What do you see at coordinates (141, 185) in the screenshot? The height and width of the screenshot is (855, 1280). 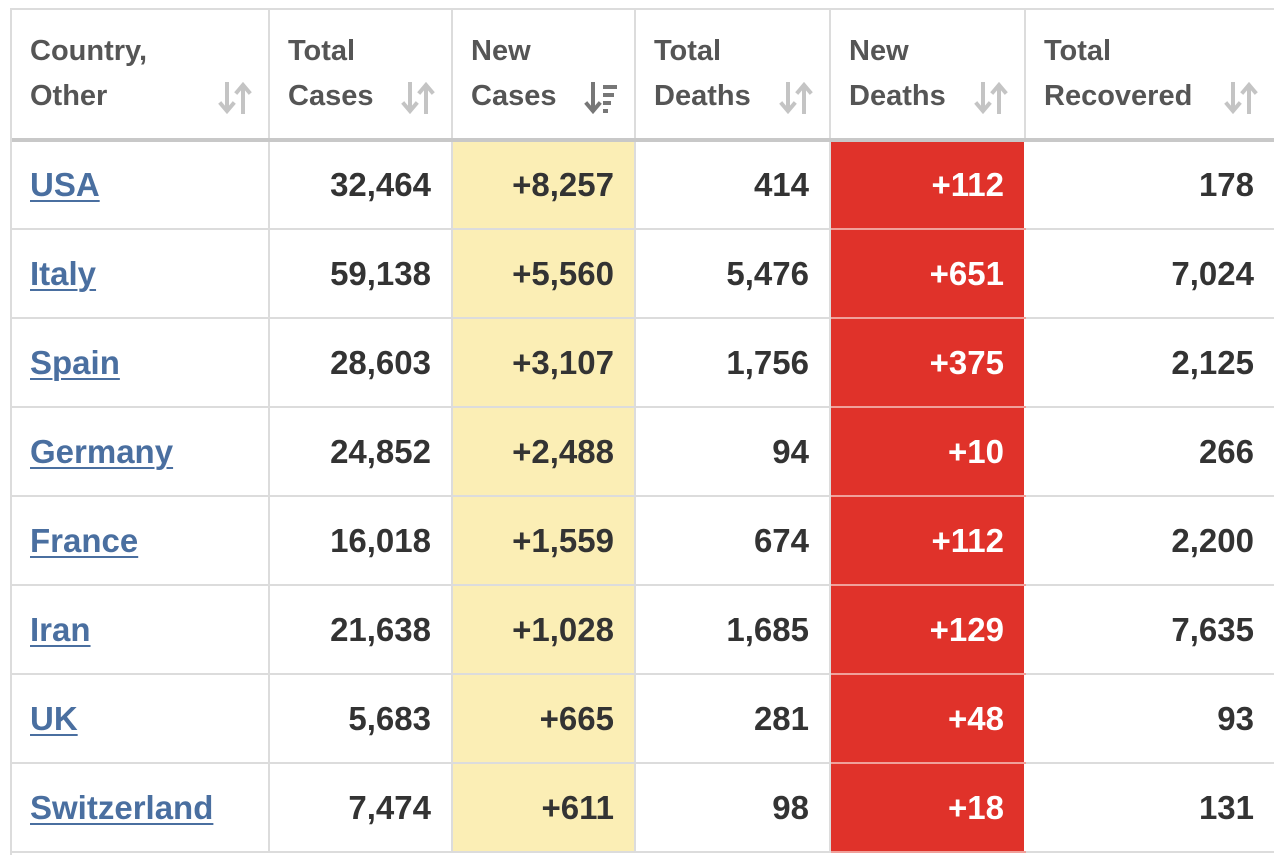 I see `country-cell: USA` at bounding box center [141, 185].